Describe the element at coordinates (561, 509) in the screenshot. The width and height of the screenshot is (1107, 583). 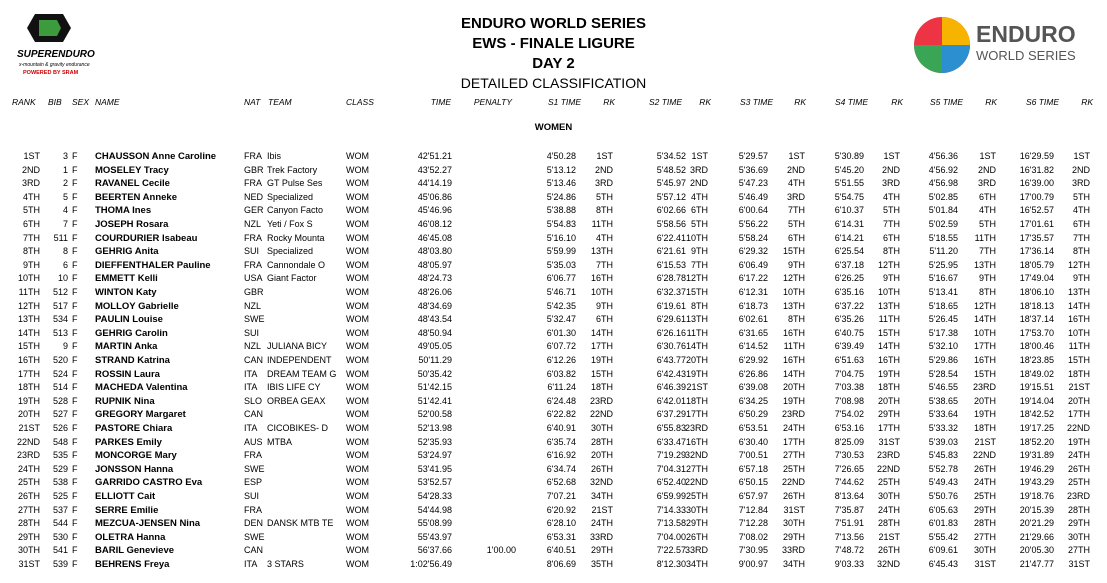
I see `table-cell: 6'20.92` at that location.